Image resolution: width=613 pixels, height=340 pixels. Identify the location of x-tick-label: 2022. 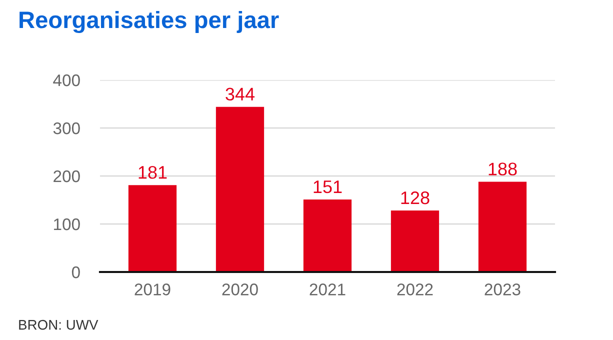
(415, 290).